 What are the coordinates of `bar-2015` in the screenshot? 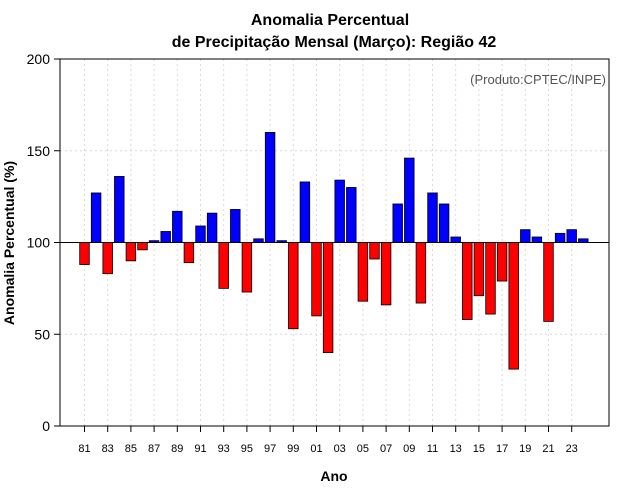 It's located at (479, 269).